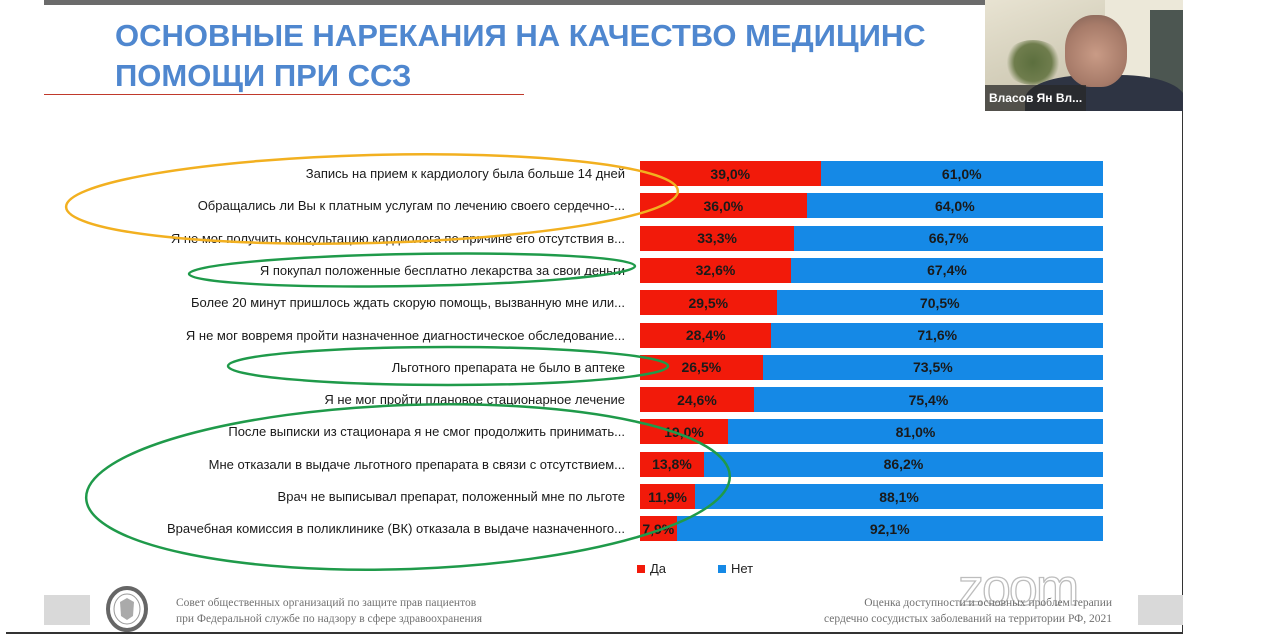 Image resolution: width=1280 pixels, height=640 pixels. I want to click on bar-segment-no: 73,5%, so click(932, 367).